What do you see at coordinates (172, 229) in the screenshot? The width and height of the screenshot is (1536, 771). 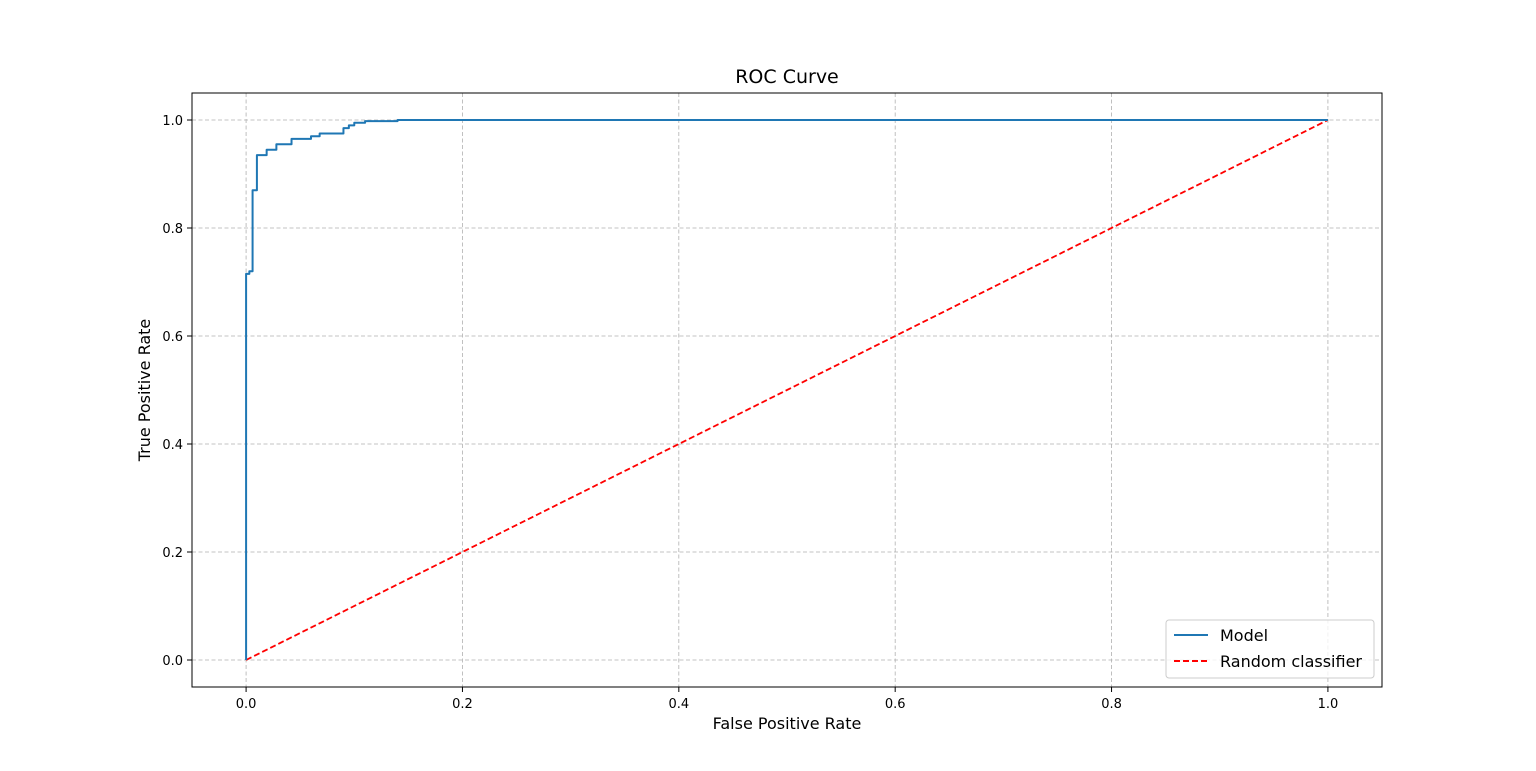 I see `y-tick-label: 0.8` at bounding box center [172, 229].